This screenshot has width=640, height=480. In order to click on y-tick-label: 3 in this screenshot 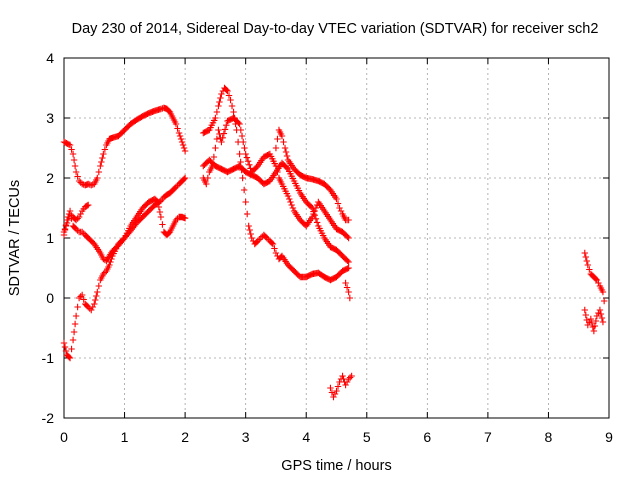, I will do `click(50, 118)`.